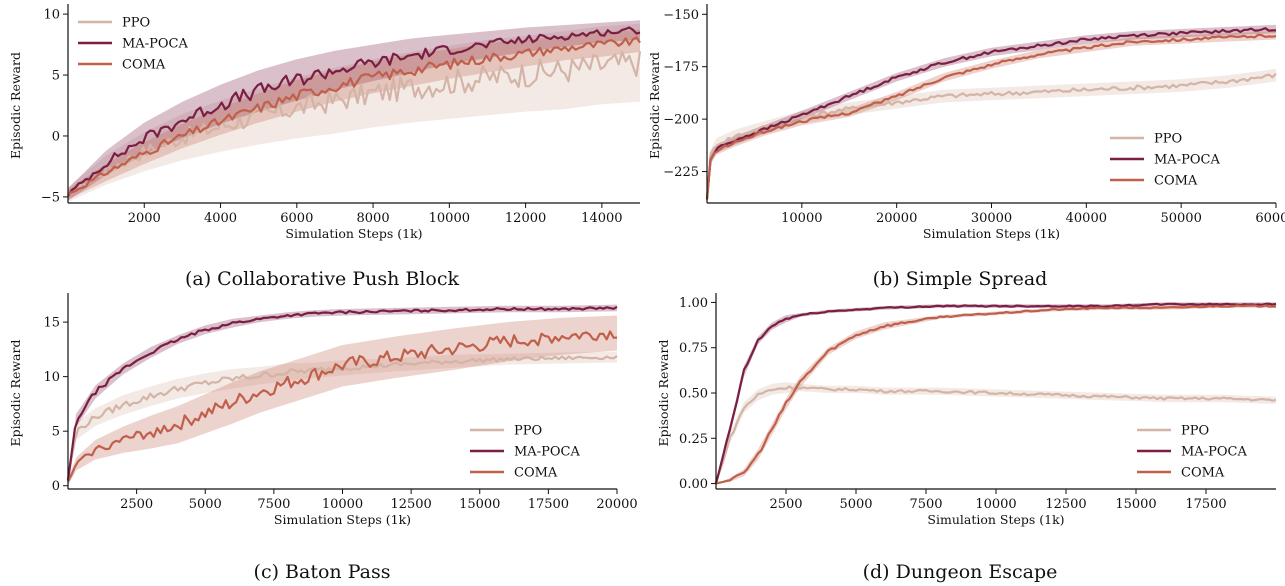 The image size is (1285, 586). I want to click on y-tick-label: 0.25, so click(693, 439).